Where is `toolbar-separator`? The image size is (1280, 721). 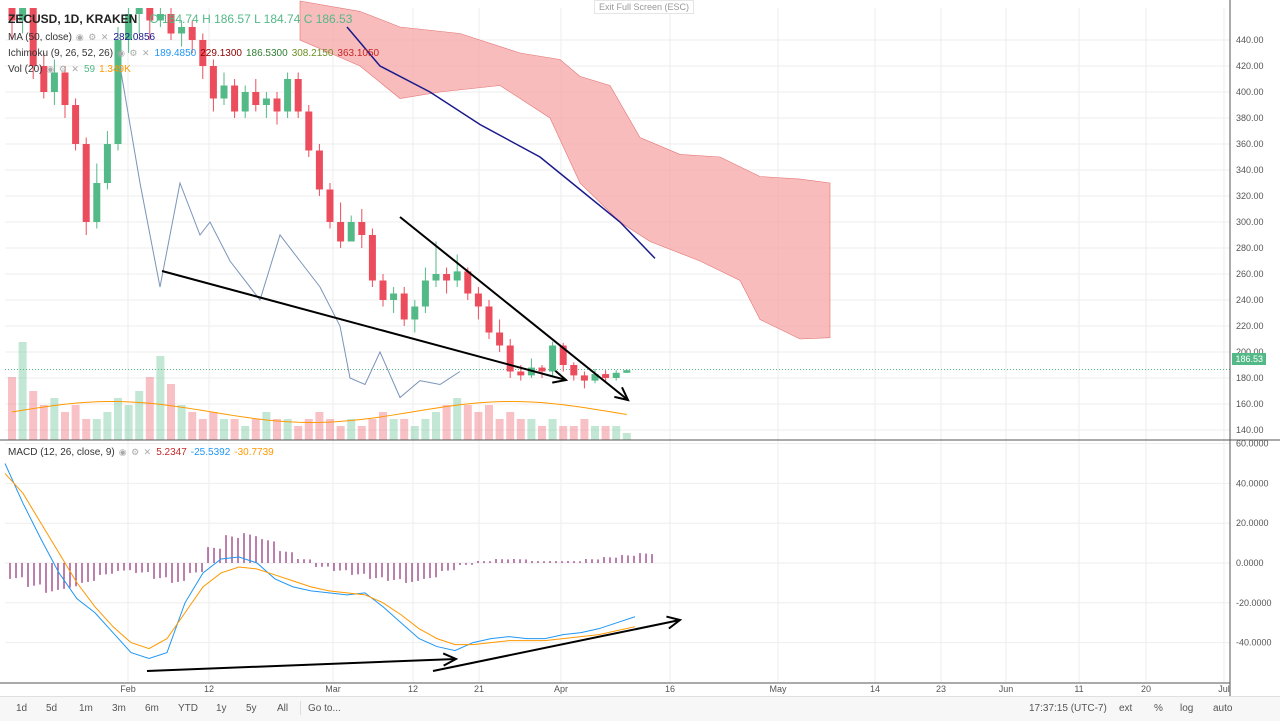 toolbar-separator is located at coordinates (300, 708).